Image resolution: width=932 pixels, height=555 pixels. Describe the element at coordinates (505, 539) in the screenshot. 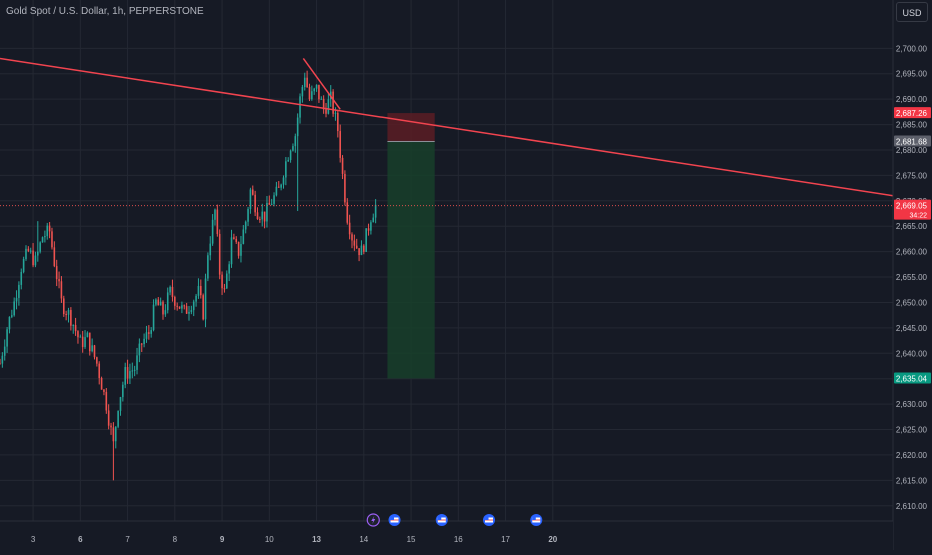

I see `time-tick-label: 17` at that location.